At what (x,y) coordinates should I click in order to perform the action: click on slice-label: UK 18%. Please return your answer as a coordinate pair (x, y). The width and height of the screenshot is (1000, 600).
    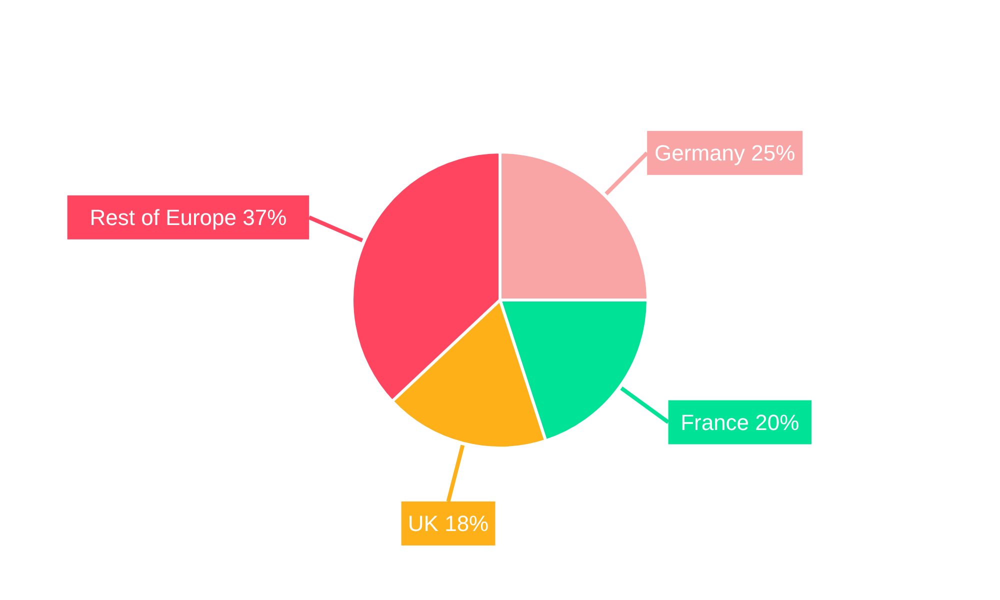
    Looking at the image, I should click on (448, 523).